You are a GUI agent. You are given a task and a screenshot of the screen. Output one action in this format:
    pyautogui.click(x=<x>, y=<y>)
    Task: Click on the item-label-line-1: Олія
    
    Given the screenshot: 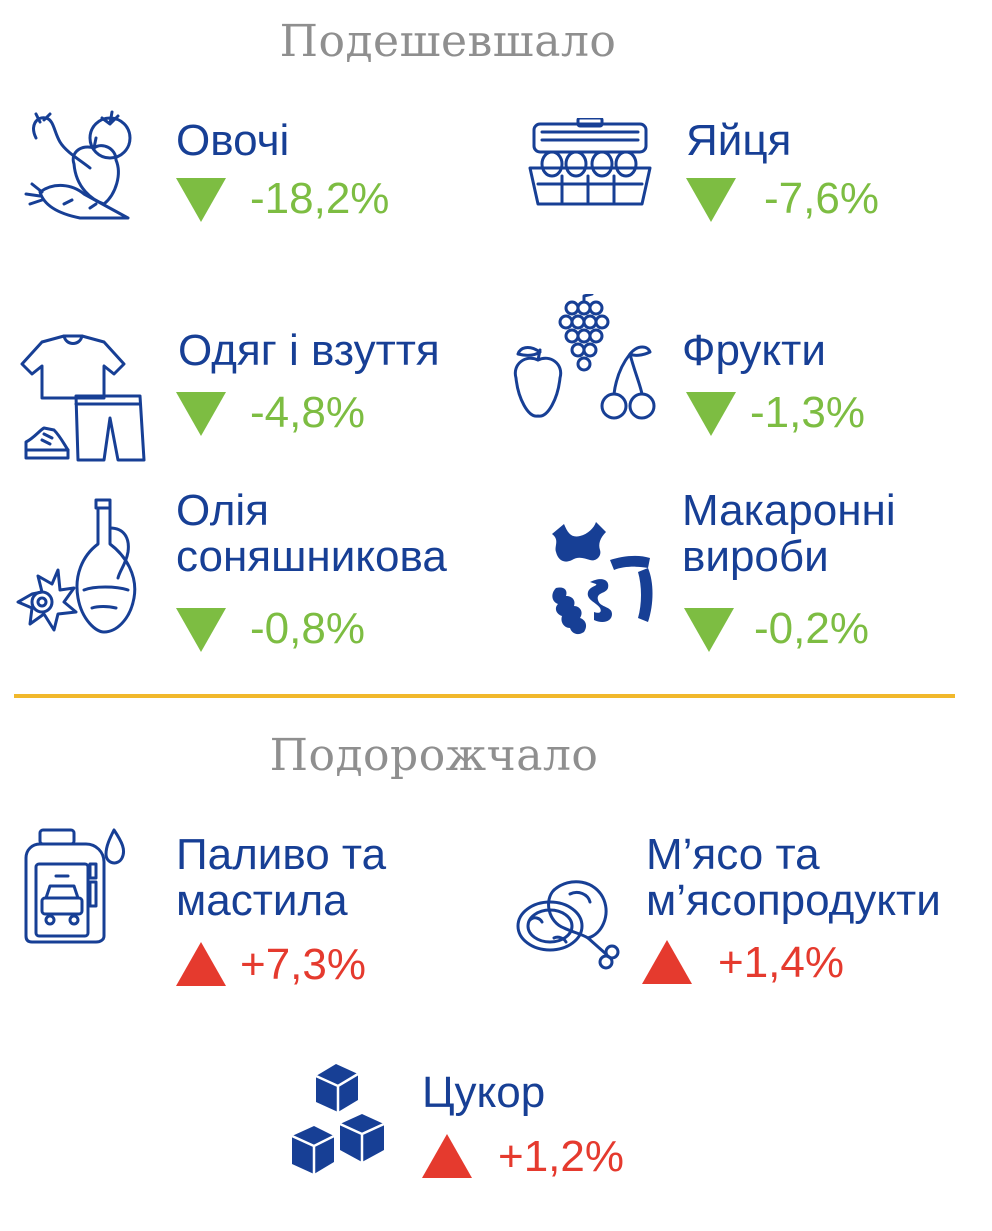 What is the action you would take?
    pyautogui.click(x=223, y=510)
    